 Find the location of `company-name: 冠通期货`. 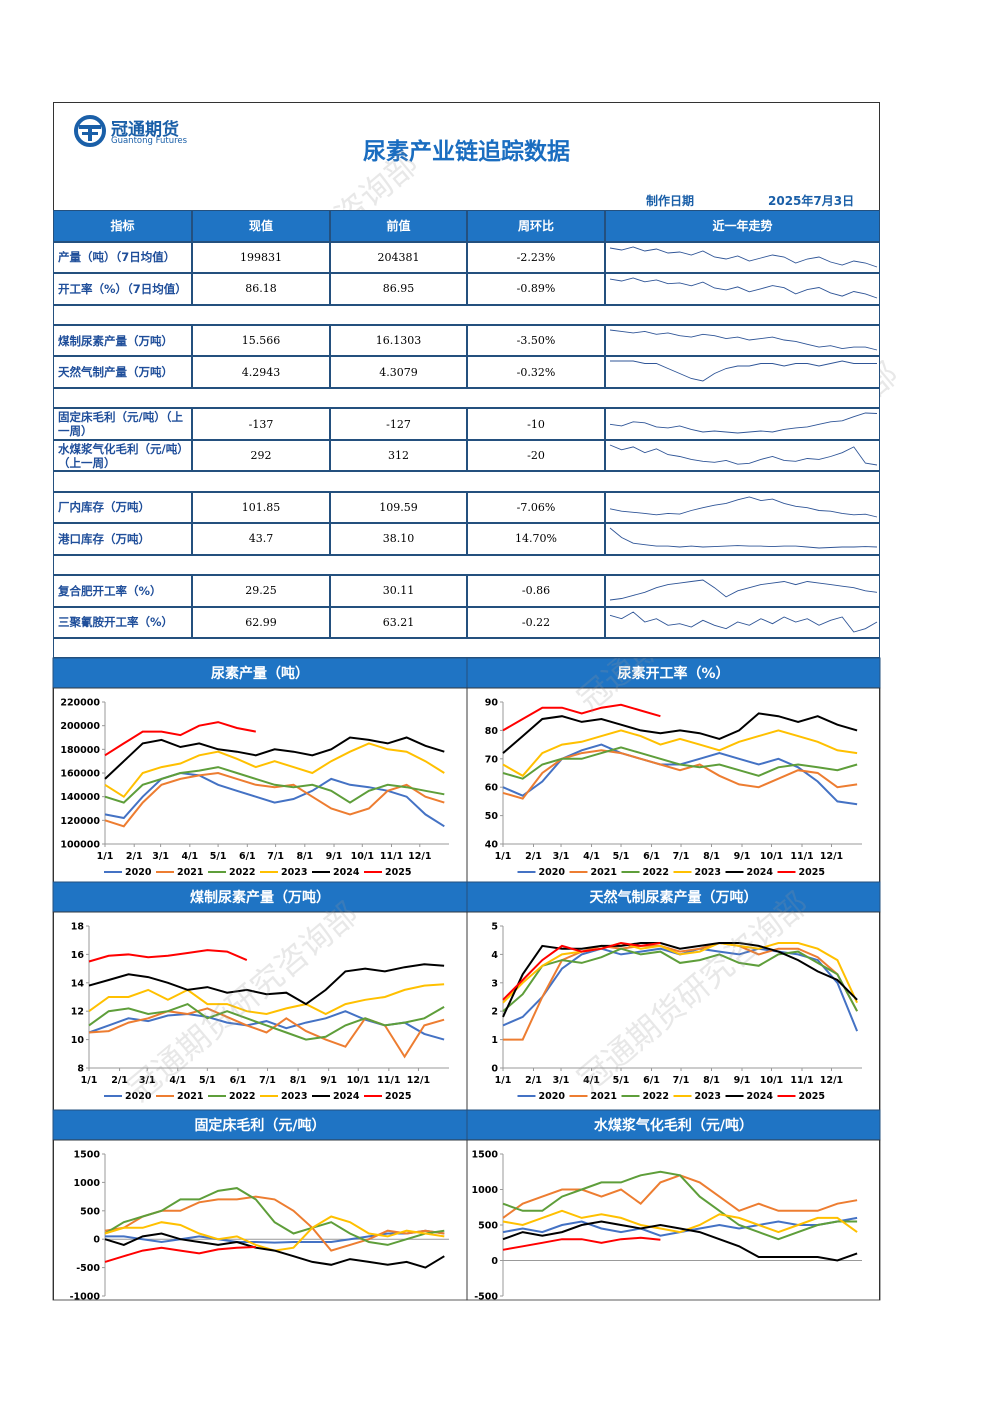

company-name: 冠通期货 is located at coordinates (145, 130).